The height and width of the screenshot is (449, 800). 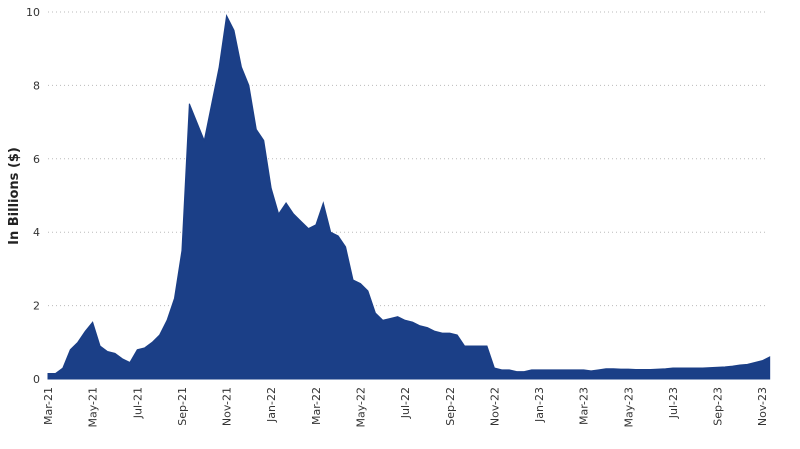 I want to click on y-axis-label: In Billions ($), so click(x=14, y=196).